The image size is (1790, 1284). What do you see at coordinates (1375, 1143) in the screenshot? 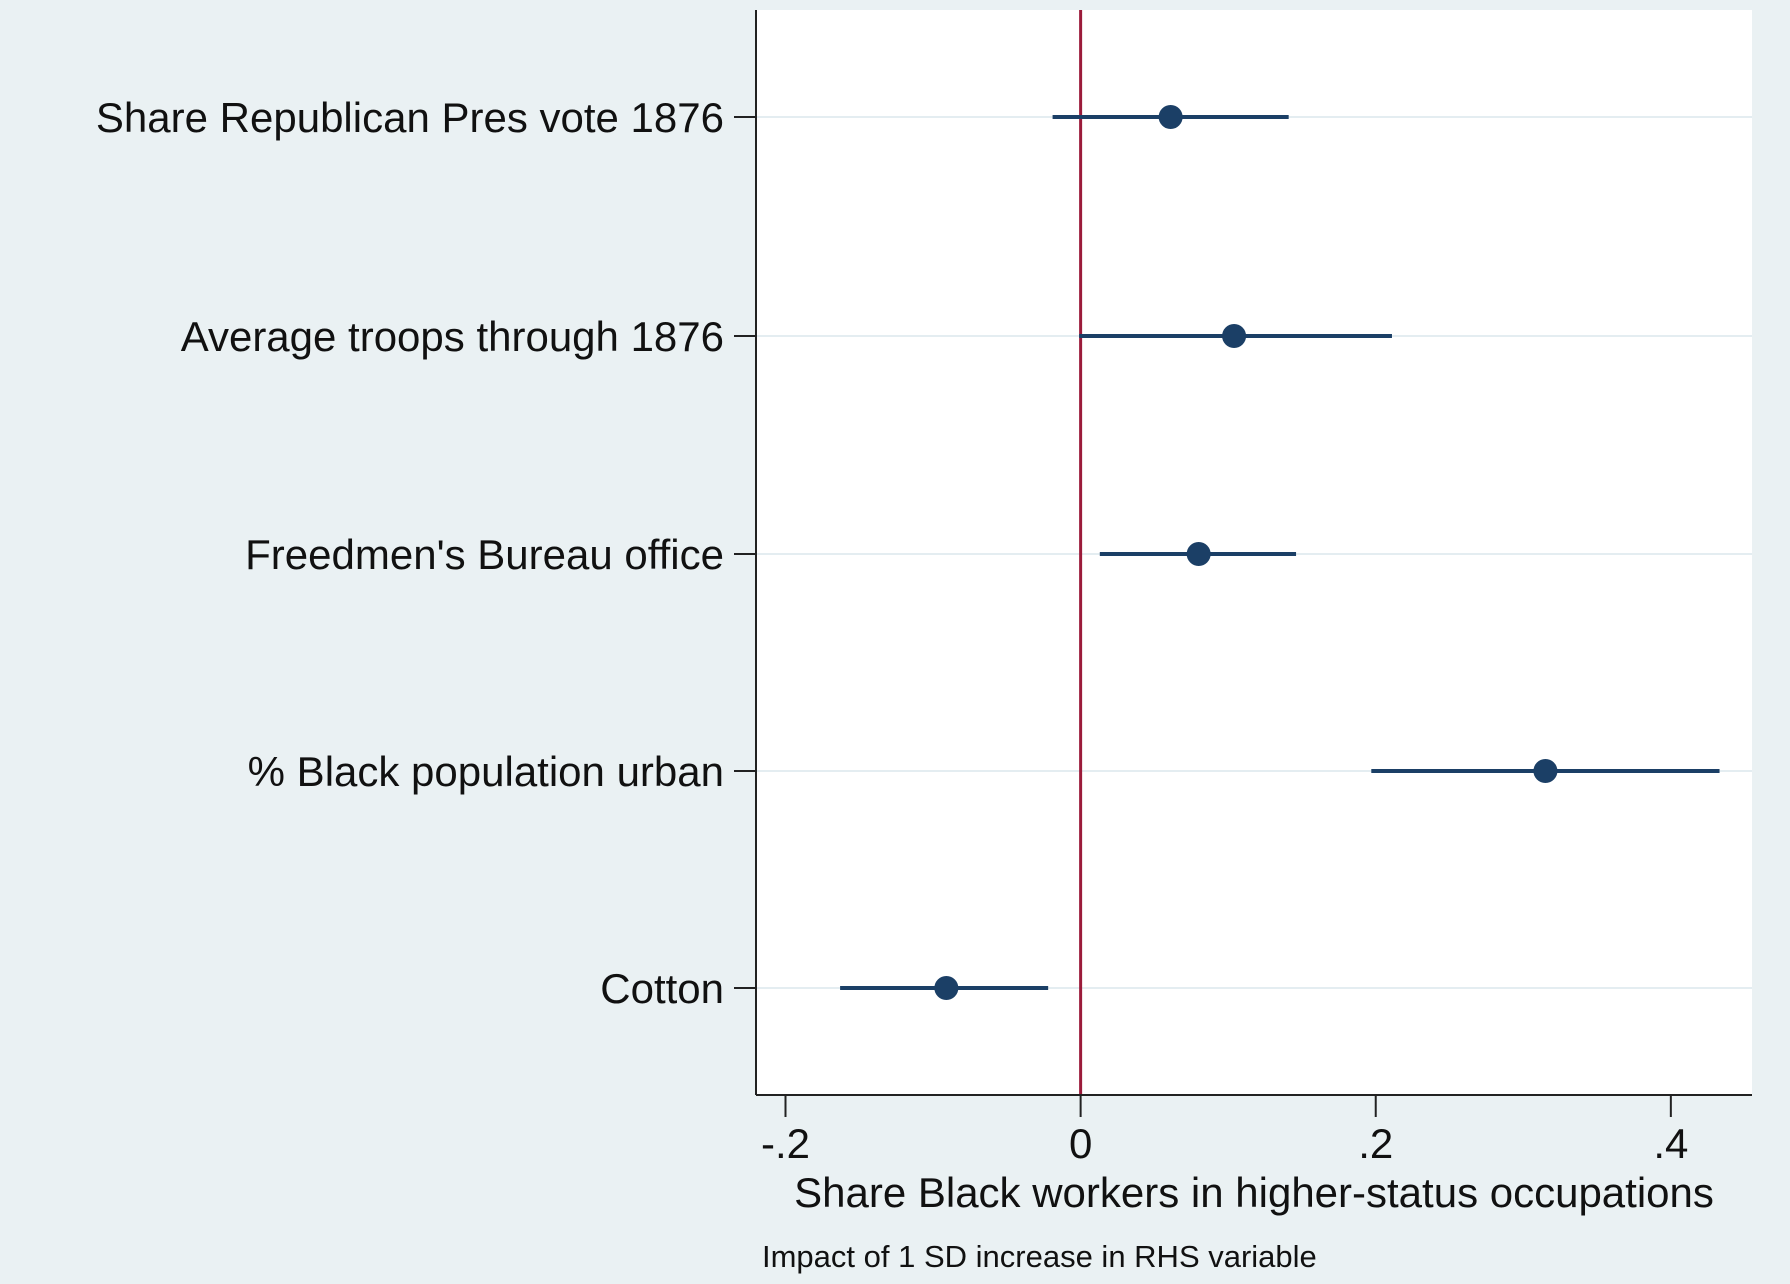
I see `x-tick-label: .2` at bounding box center [1375, 1143].